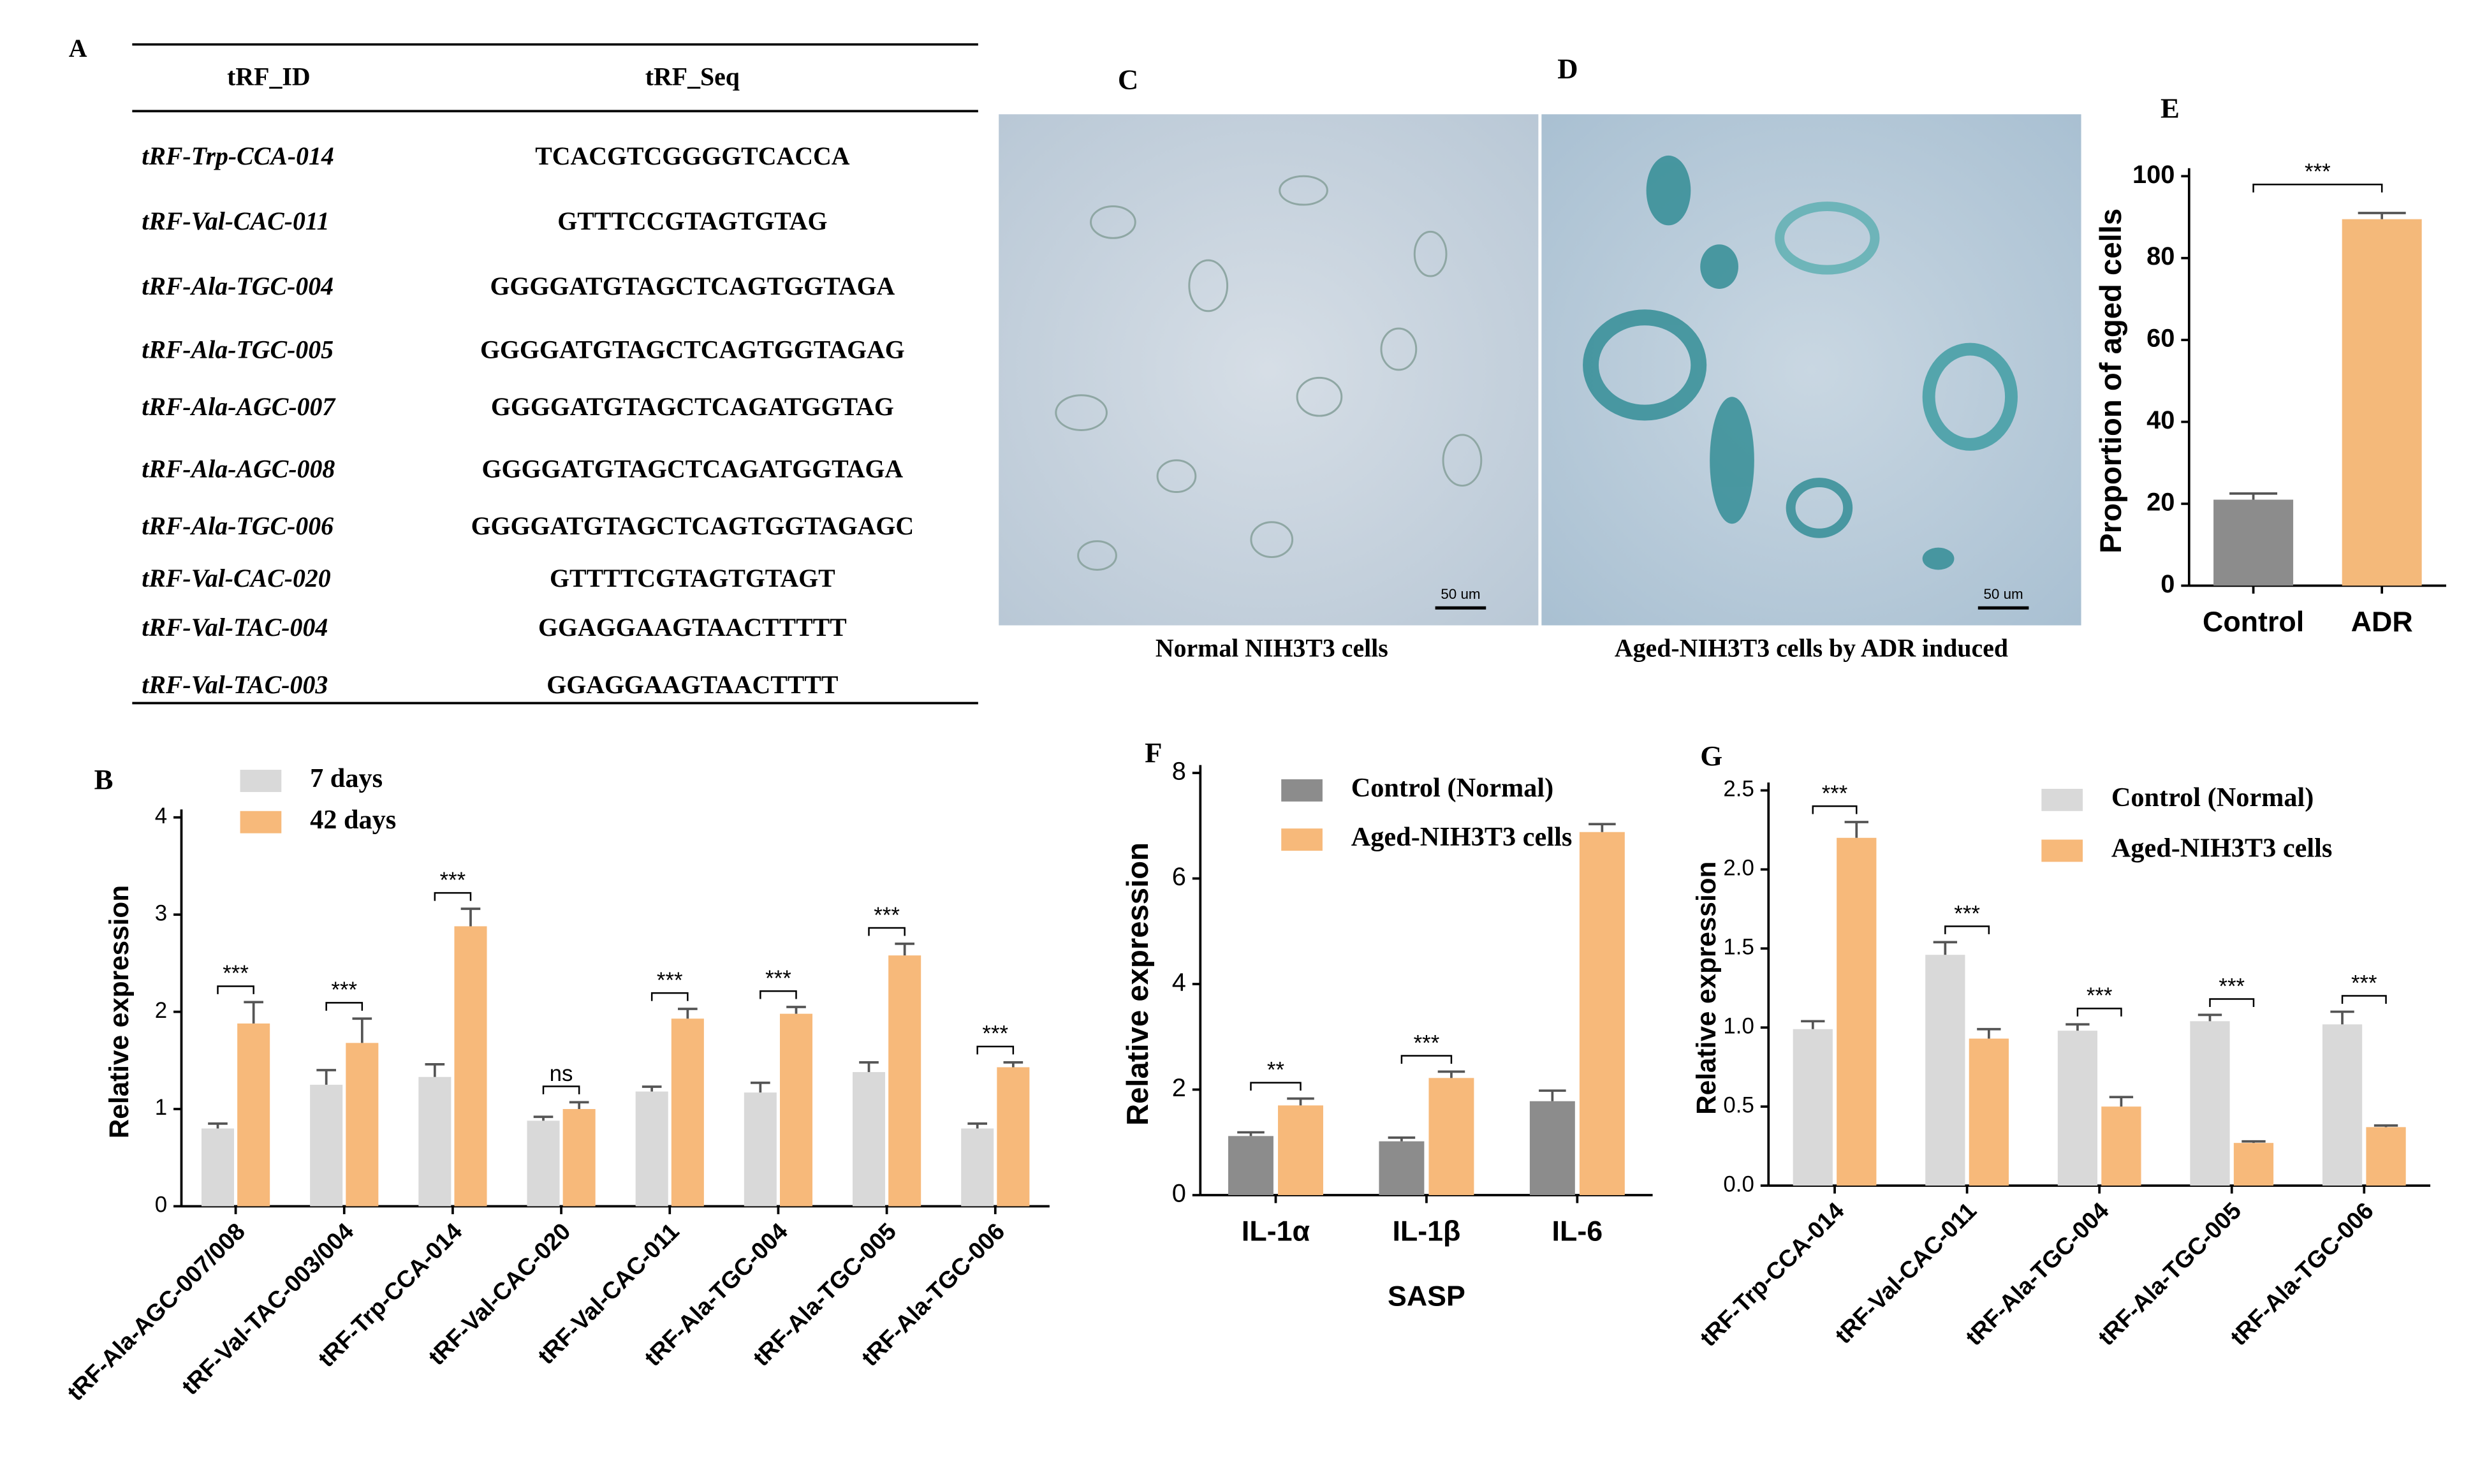  I want to click on x-tick-label: tRF-Ala-TGC-005, so click(2169, 1274).